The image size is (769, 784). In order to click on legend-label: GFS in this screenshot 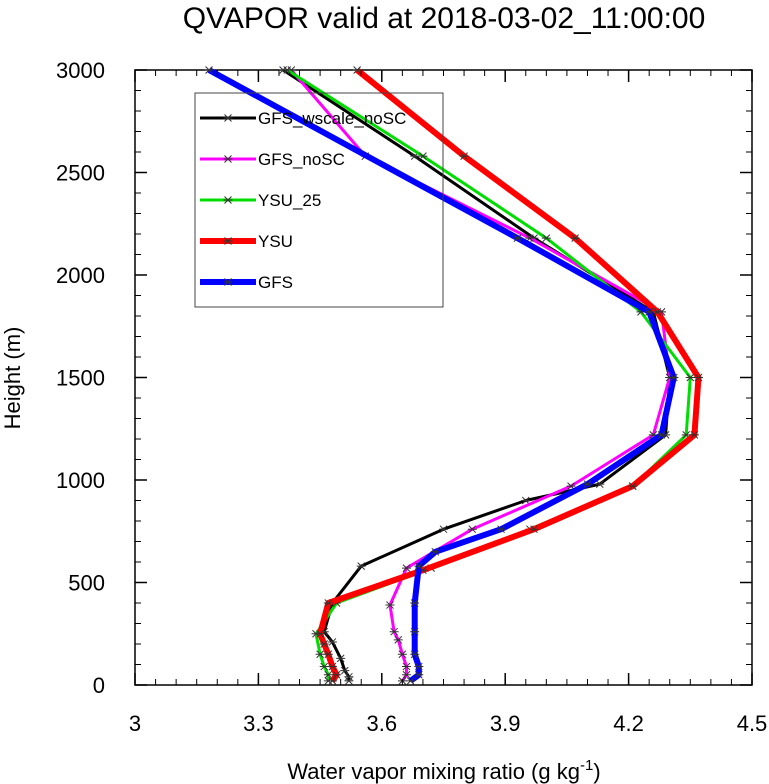, I will do `click(275, 282)`.